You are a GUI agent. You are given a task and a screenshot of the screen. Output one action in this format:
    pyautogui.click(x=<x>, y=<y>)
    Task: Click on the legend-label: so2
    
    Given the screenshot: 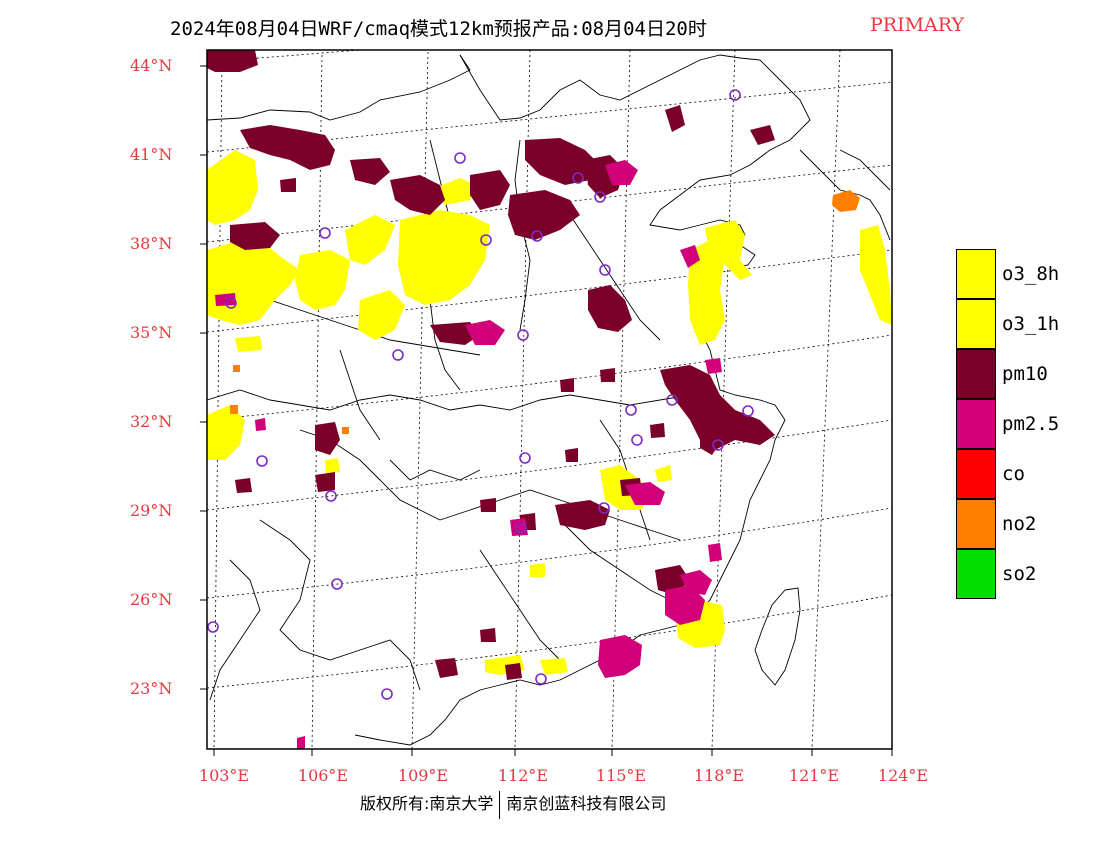 What is the action you would take?
    pyautogui.click(x=1019, y=574)
    